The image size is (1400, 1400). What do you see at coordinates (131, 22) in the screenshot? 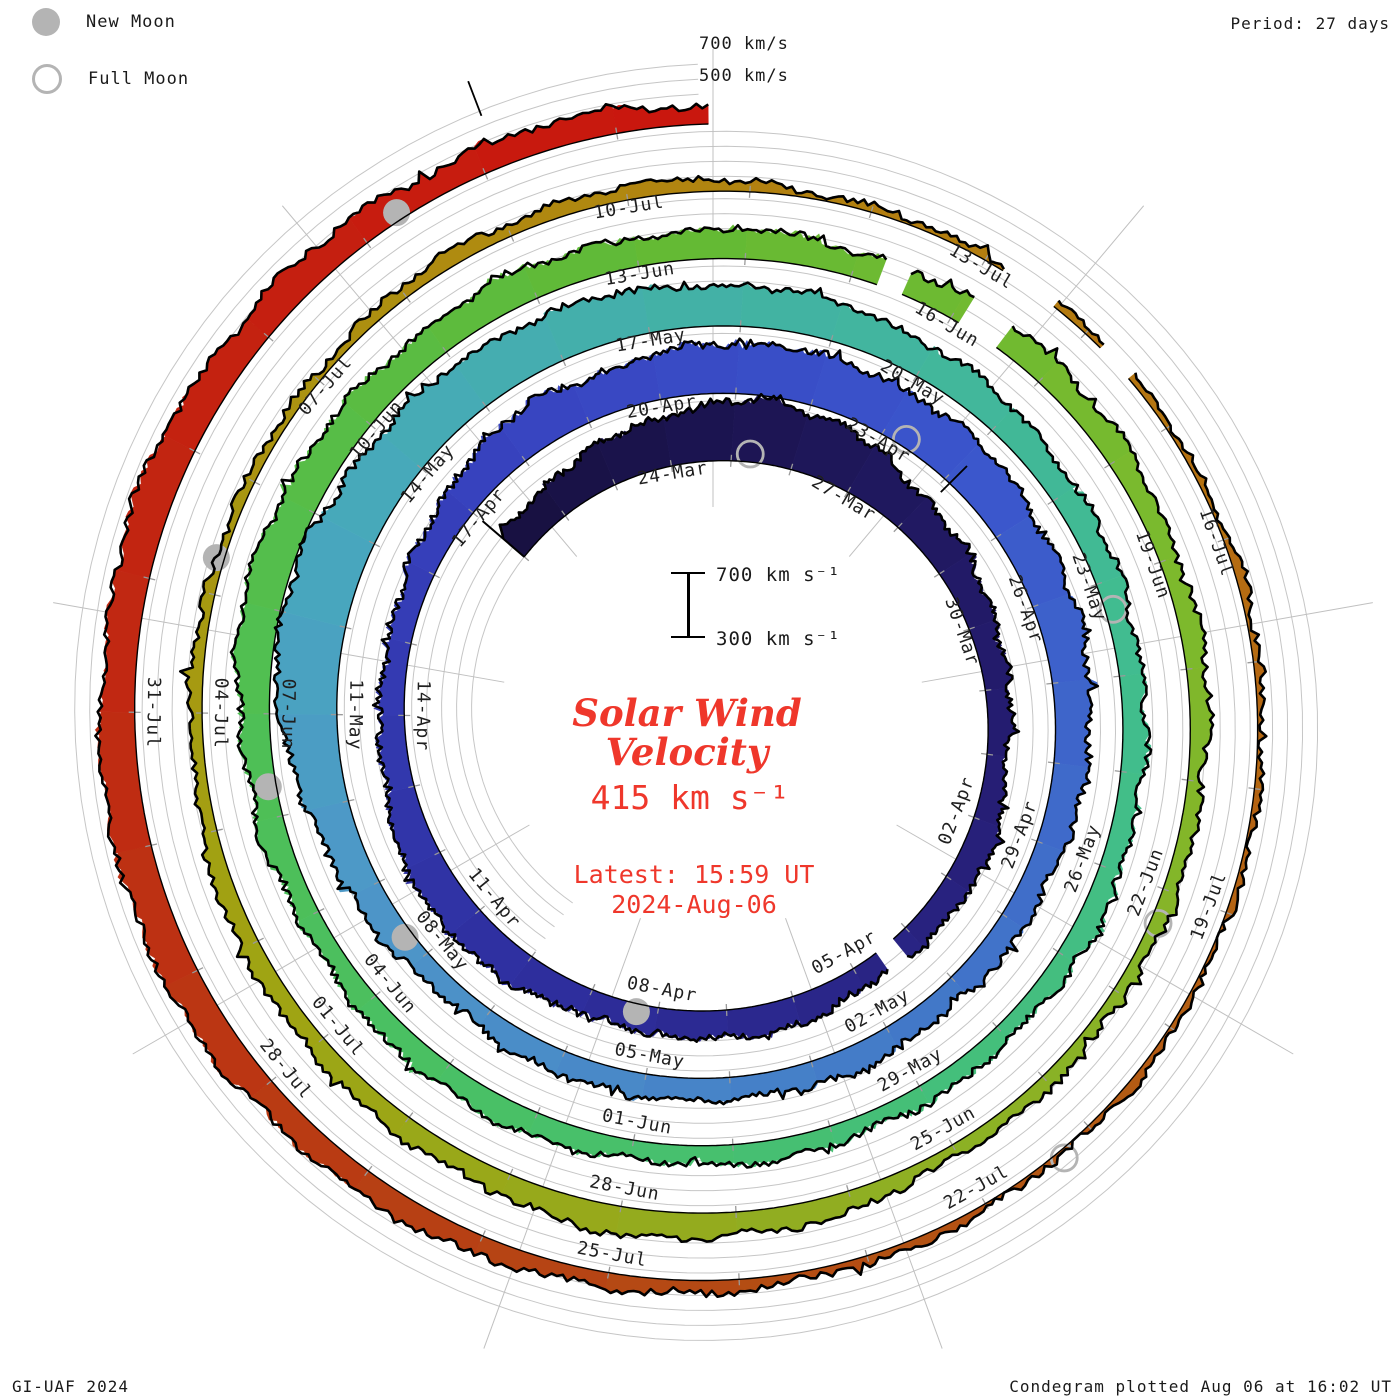
I see `new-moon-label: New Moon` at bounding box center [131, 22].